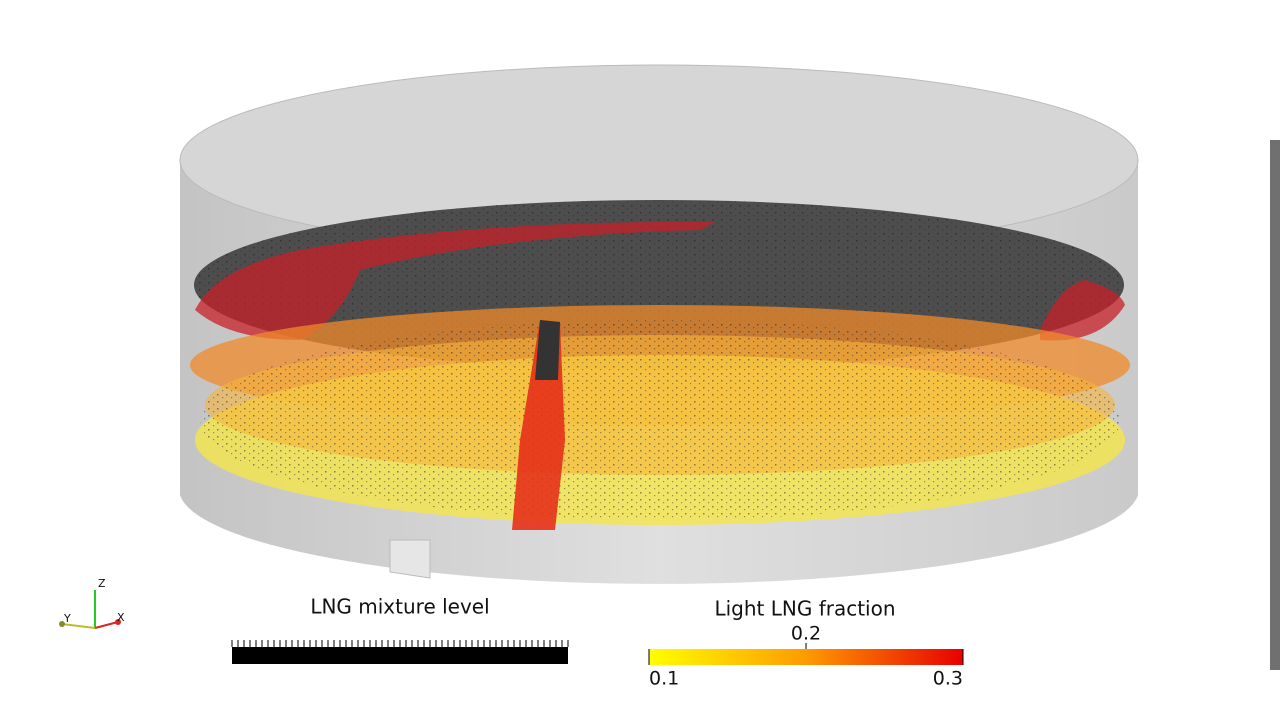 This screenshot has height=720, width=1280. Describe the element at coordinates (399, 607) in the screenshot. I see `bar-title: LNG mixture level` at that location.